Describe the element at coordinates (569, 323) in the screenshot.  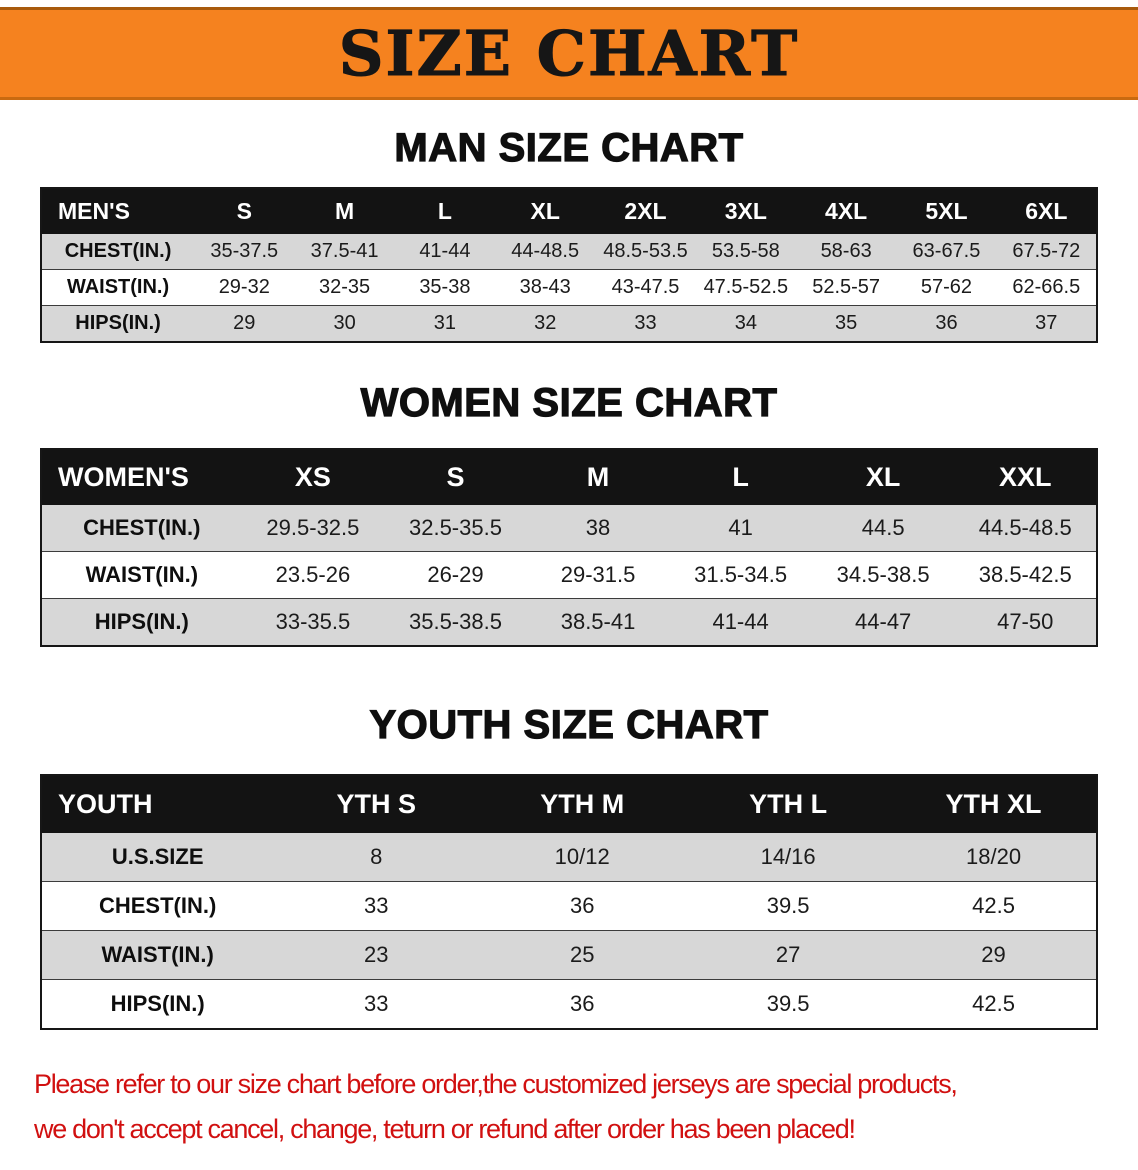
I see `table-row: HIPS(IN.) 29 30 31 32 33 34 35 36 37` at that location.